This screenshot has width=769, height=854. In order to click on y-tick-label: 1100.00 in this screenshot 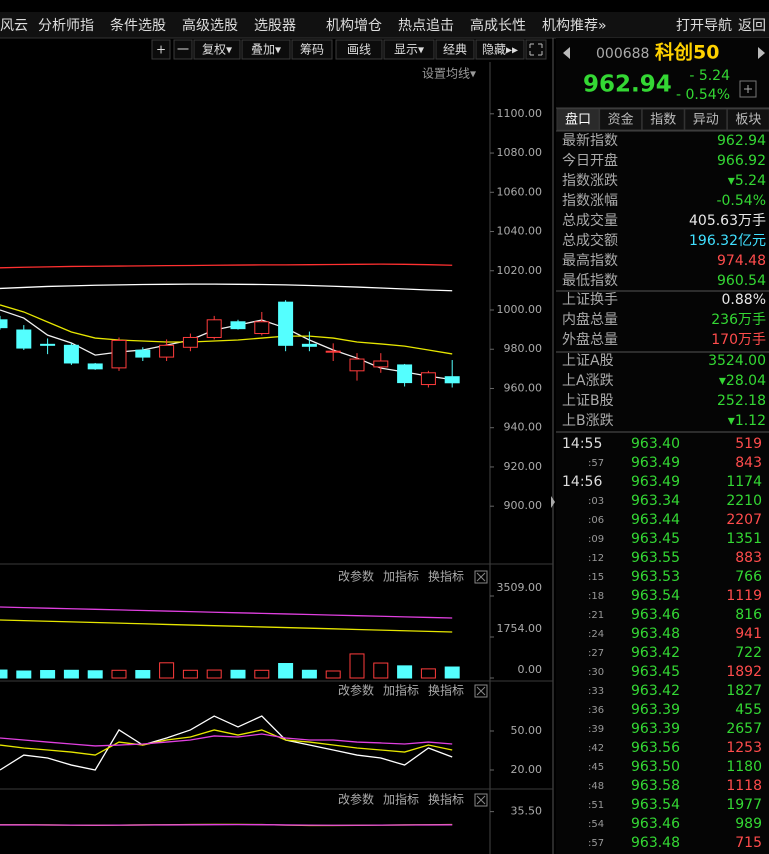, I will do `click(520, 113)`.